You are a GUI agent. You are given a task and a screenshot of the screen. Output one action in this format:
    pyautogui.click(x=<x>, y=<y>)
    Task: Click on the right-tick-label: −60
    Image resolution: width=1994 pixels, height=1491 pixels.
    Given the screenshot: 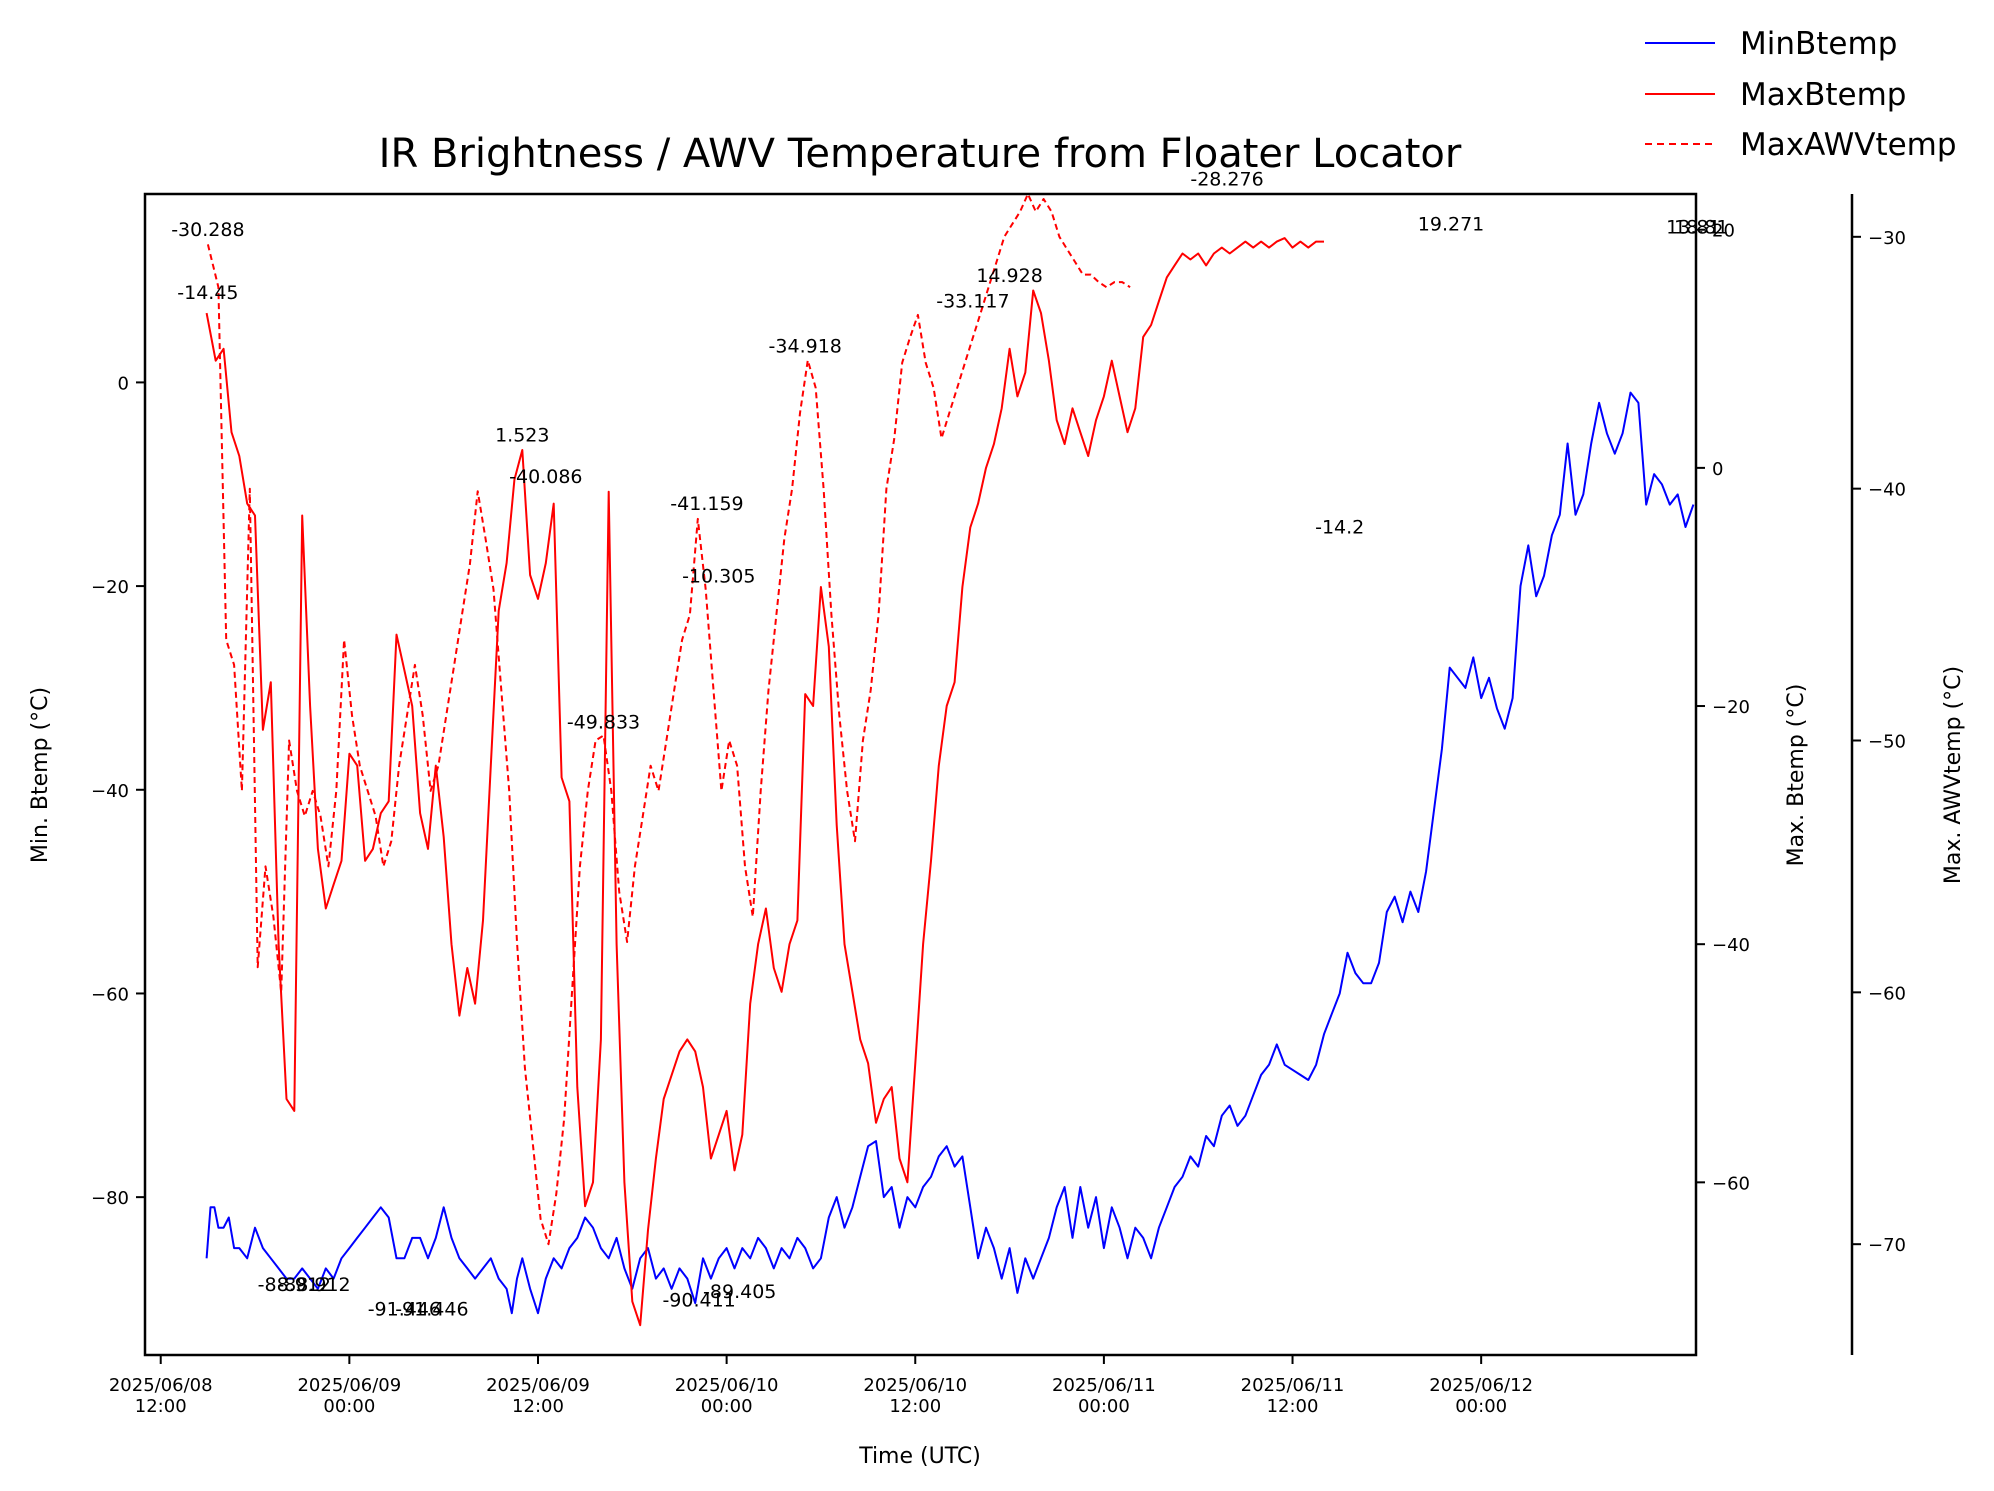 What is the action you would take?
    pyautogui.click(x=1731, y=1183)
    